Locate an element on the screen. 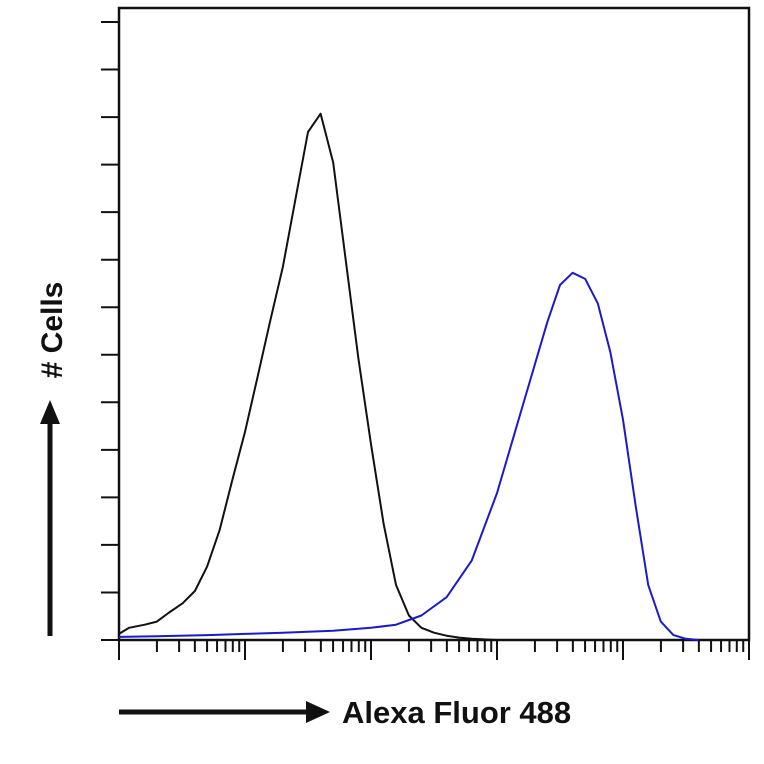 This screenshot has width=764, height=764. x-axis-label: Alexa Fluor 488 is located at coordinates (456, 712).